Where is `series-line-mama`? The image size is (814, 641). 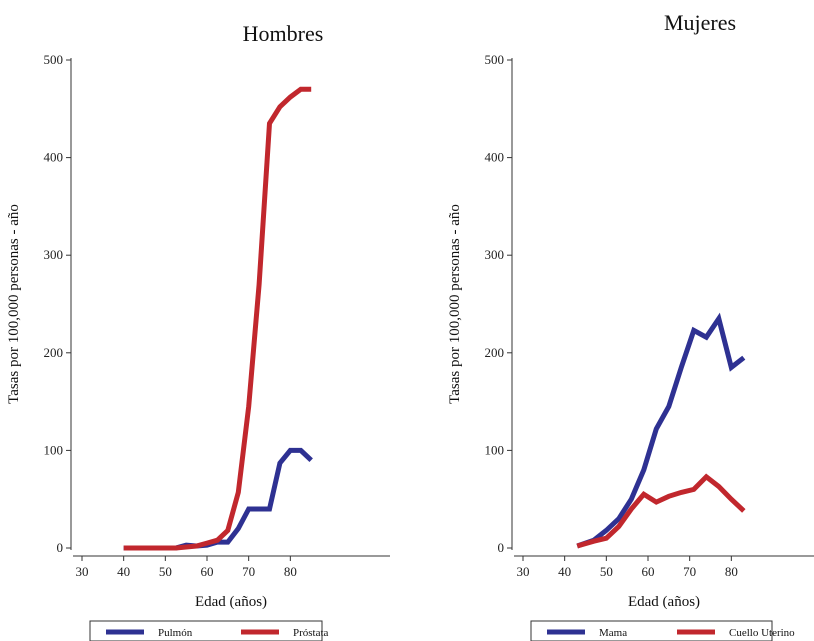 series-line-mama is located at coordinates (661, 430).